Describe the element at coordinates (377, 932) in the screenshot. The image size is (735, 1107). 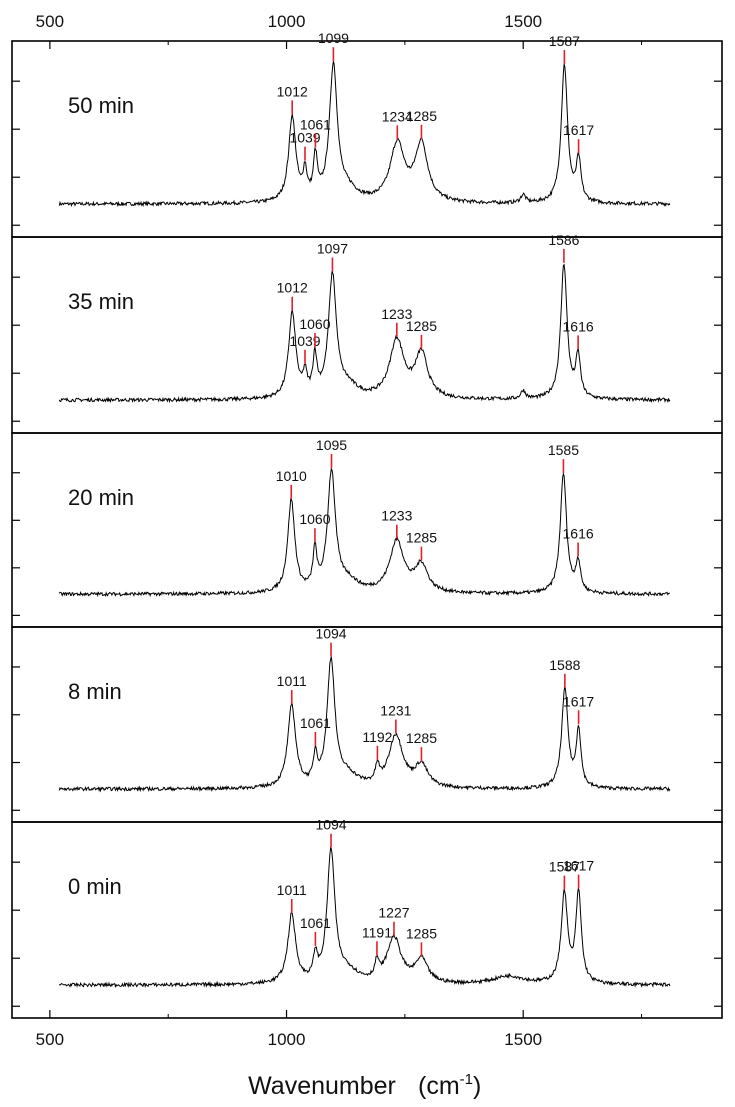
I see `peak-label: 1191` at that location.